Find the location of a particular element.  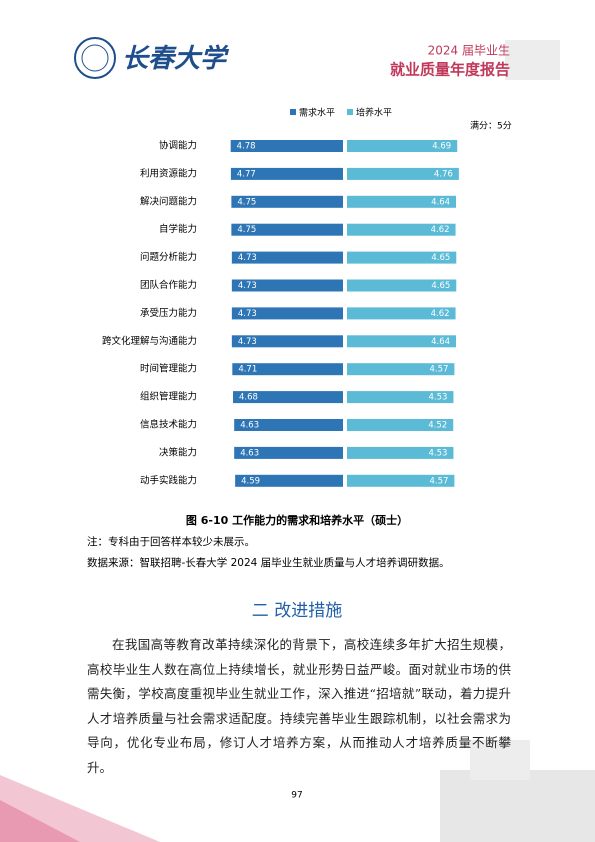

legend-label: 需求水平 is located at coordinates (317, 113).